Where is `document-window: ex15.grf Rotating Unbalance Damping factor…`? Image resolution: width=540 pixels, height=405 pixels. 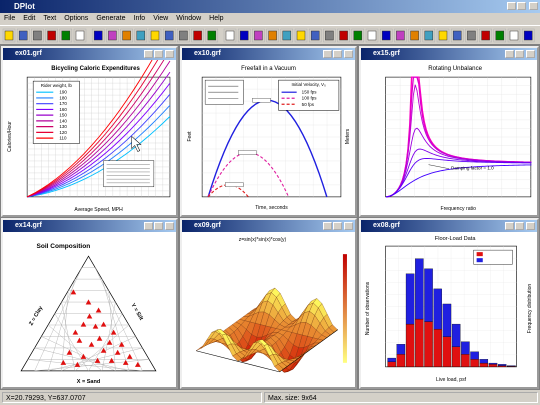
document-window: ex15.grf Rotating Unbalance Damping factor… is located at coordinates (449, 131).